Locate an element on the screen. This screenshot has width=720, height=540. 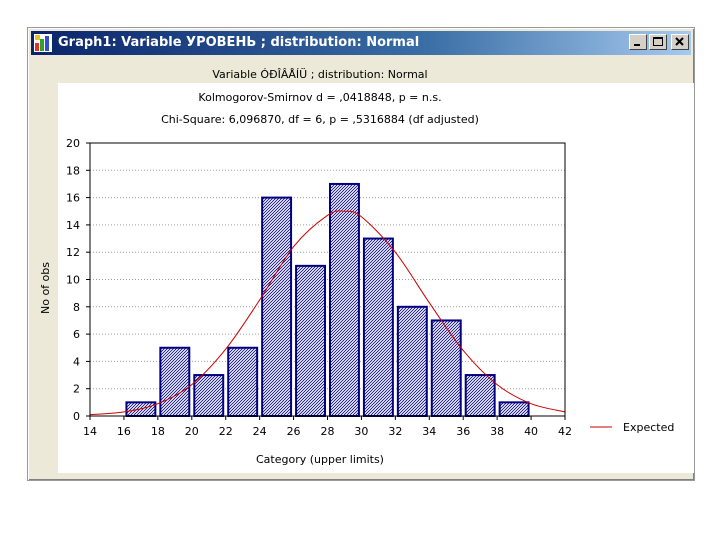
x-tick-label: 26 is located at coordinates (294, 431).